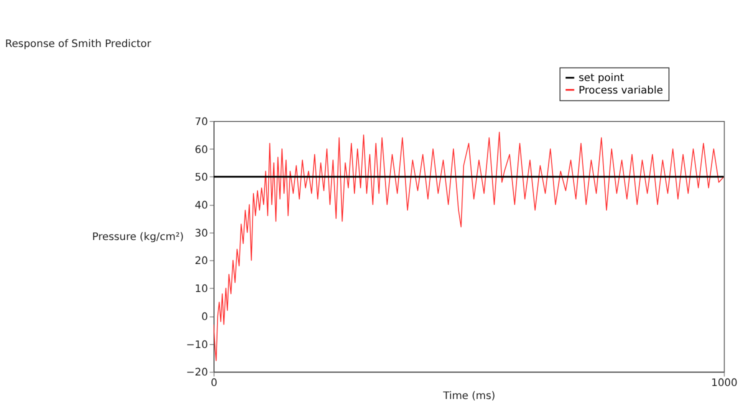 This screenshot has width=755, height=419. Describe the element at coordinates (201, 150) in the screenshot. I see `y-tick-label: 60` at that location.